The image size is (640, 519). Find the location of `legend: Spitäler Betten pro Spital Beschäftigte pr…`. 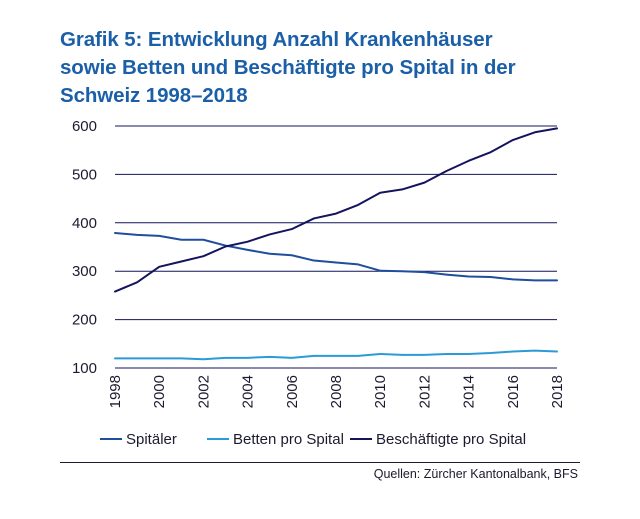

legend: Spitäler Betten pro Spital Beschäftigte pr… is located at coordinates (313, 439).